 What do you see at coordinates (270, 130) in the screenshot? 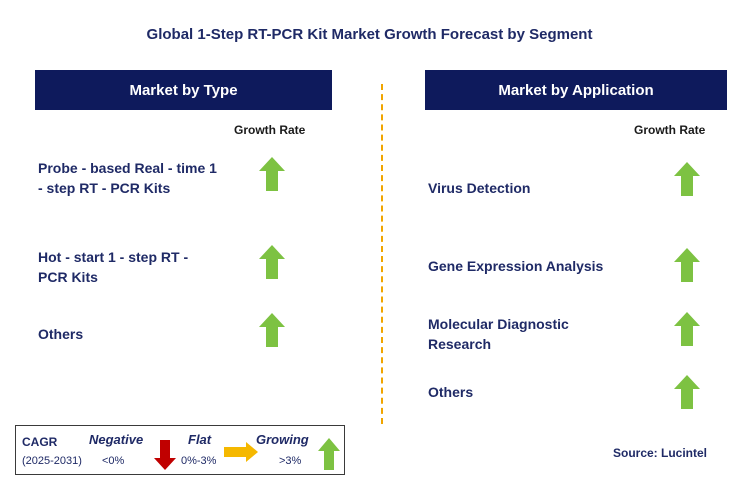
I see `type-growth-rate-label: Growth Rate` at bounding box center [270, 130].